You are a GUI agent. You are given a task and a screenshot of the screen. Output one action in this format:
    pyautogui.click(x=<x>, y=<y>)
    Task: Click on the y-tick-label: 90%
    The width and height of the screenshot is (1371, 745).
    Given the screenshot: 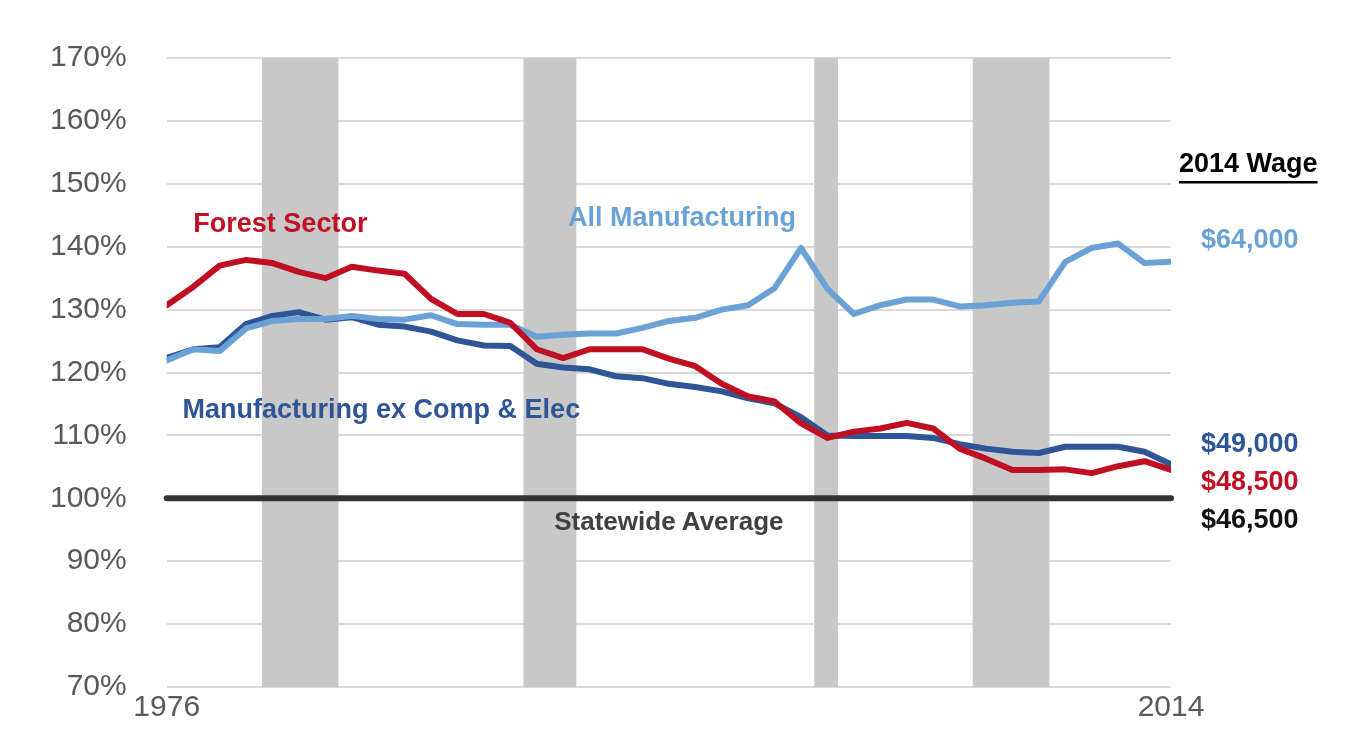 What is the action you would take?
    pyautogui.click(x=96, y=559)
    